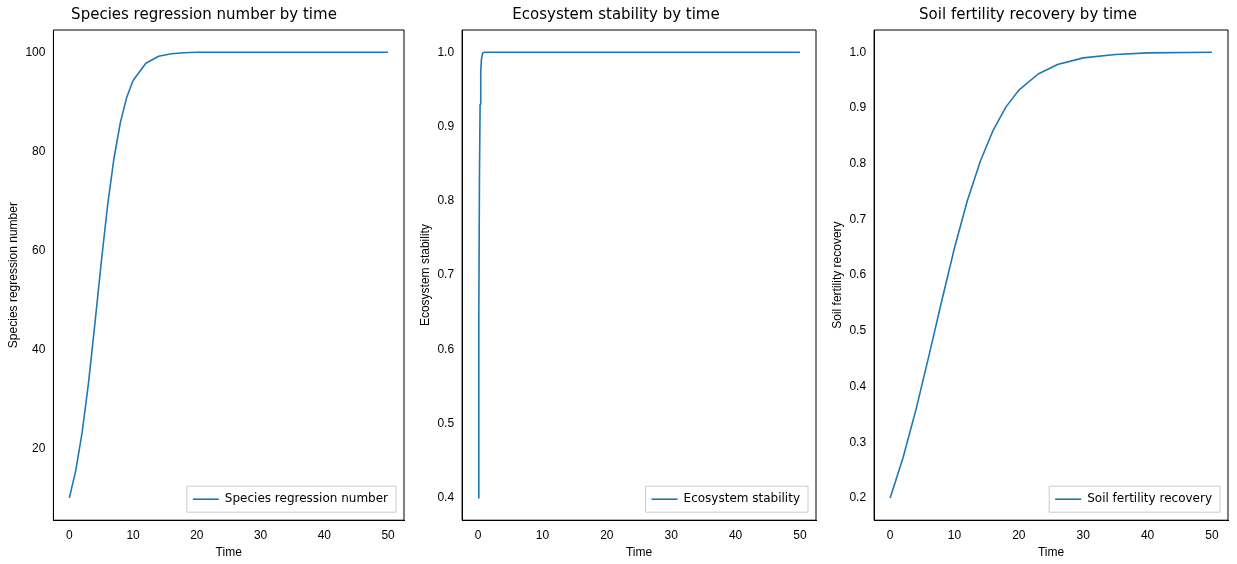  Describe the element at coordinates (1028, 13) in the screenshot. I see `chart-title: Soil fertility recovery by time` at that location.